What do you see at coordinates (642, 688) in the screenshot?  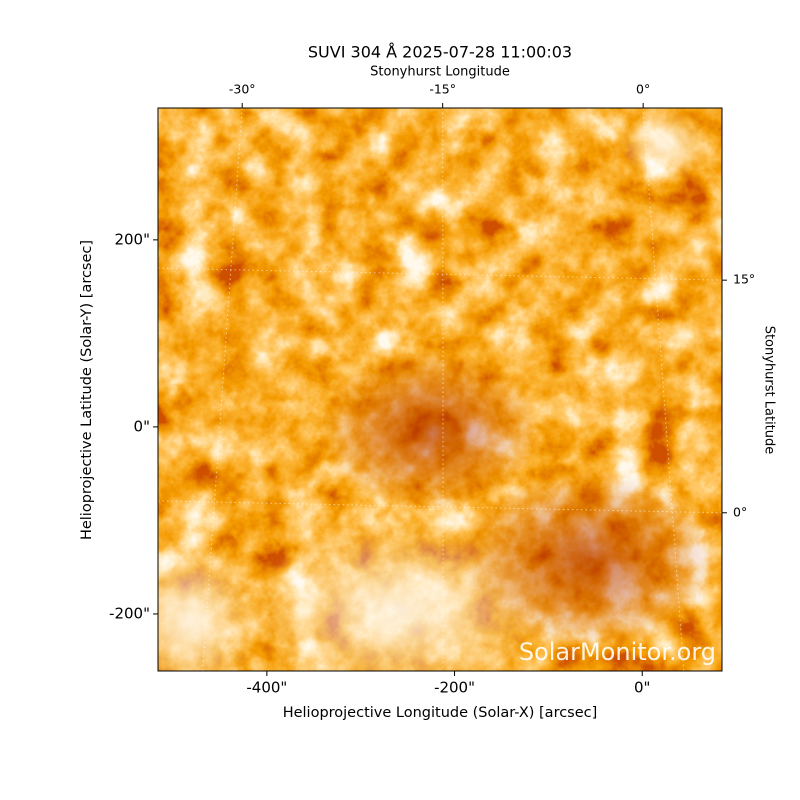 I see `x-tick-label: 0"` at bounding box center [642, 688].